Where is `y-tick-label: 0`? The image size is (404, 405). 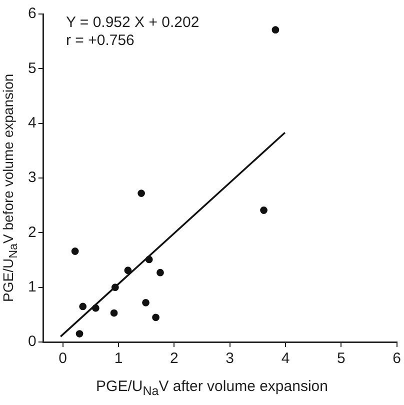 y-tick-label: 0 is located at coordinates (32, 341).